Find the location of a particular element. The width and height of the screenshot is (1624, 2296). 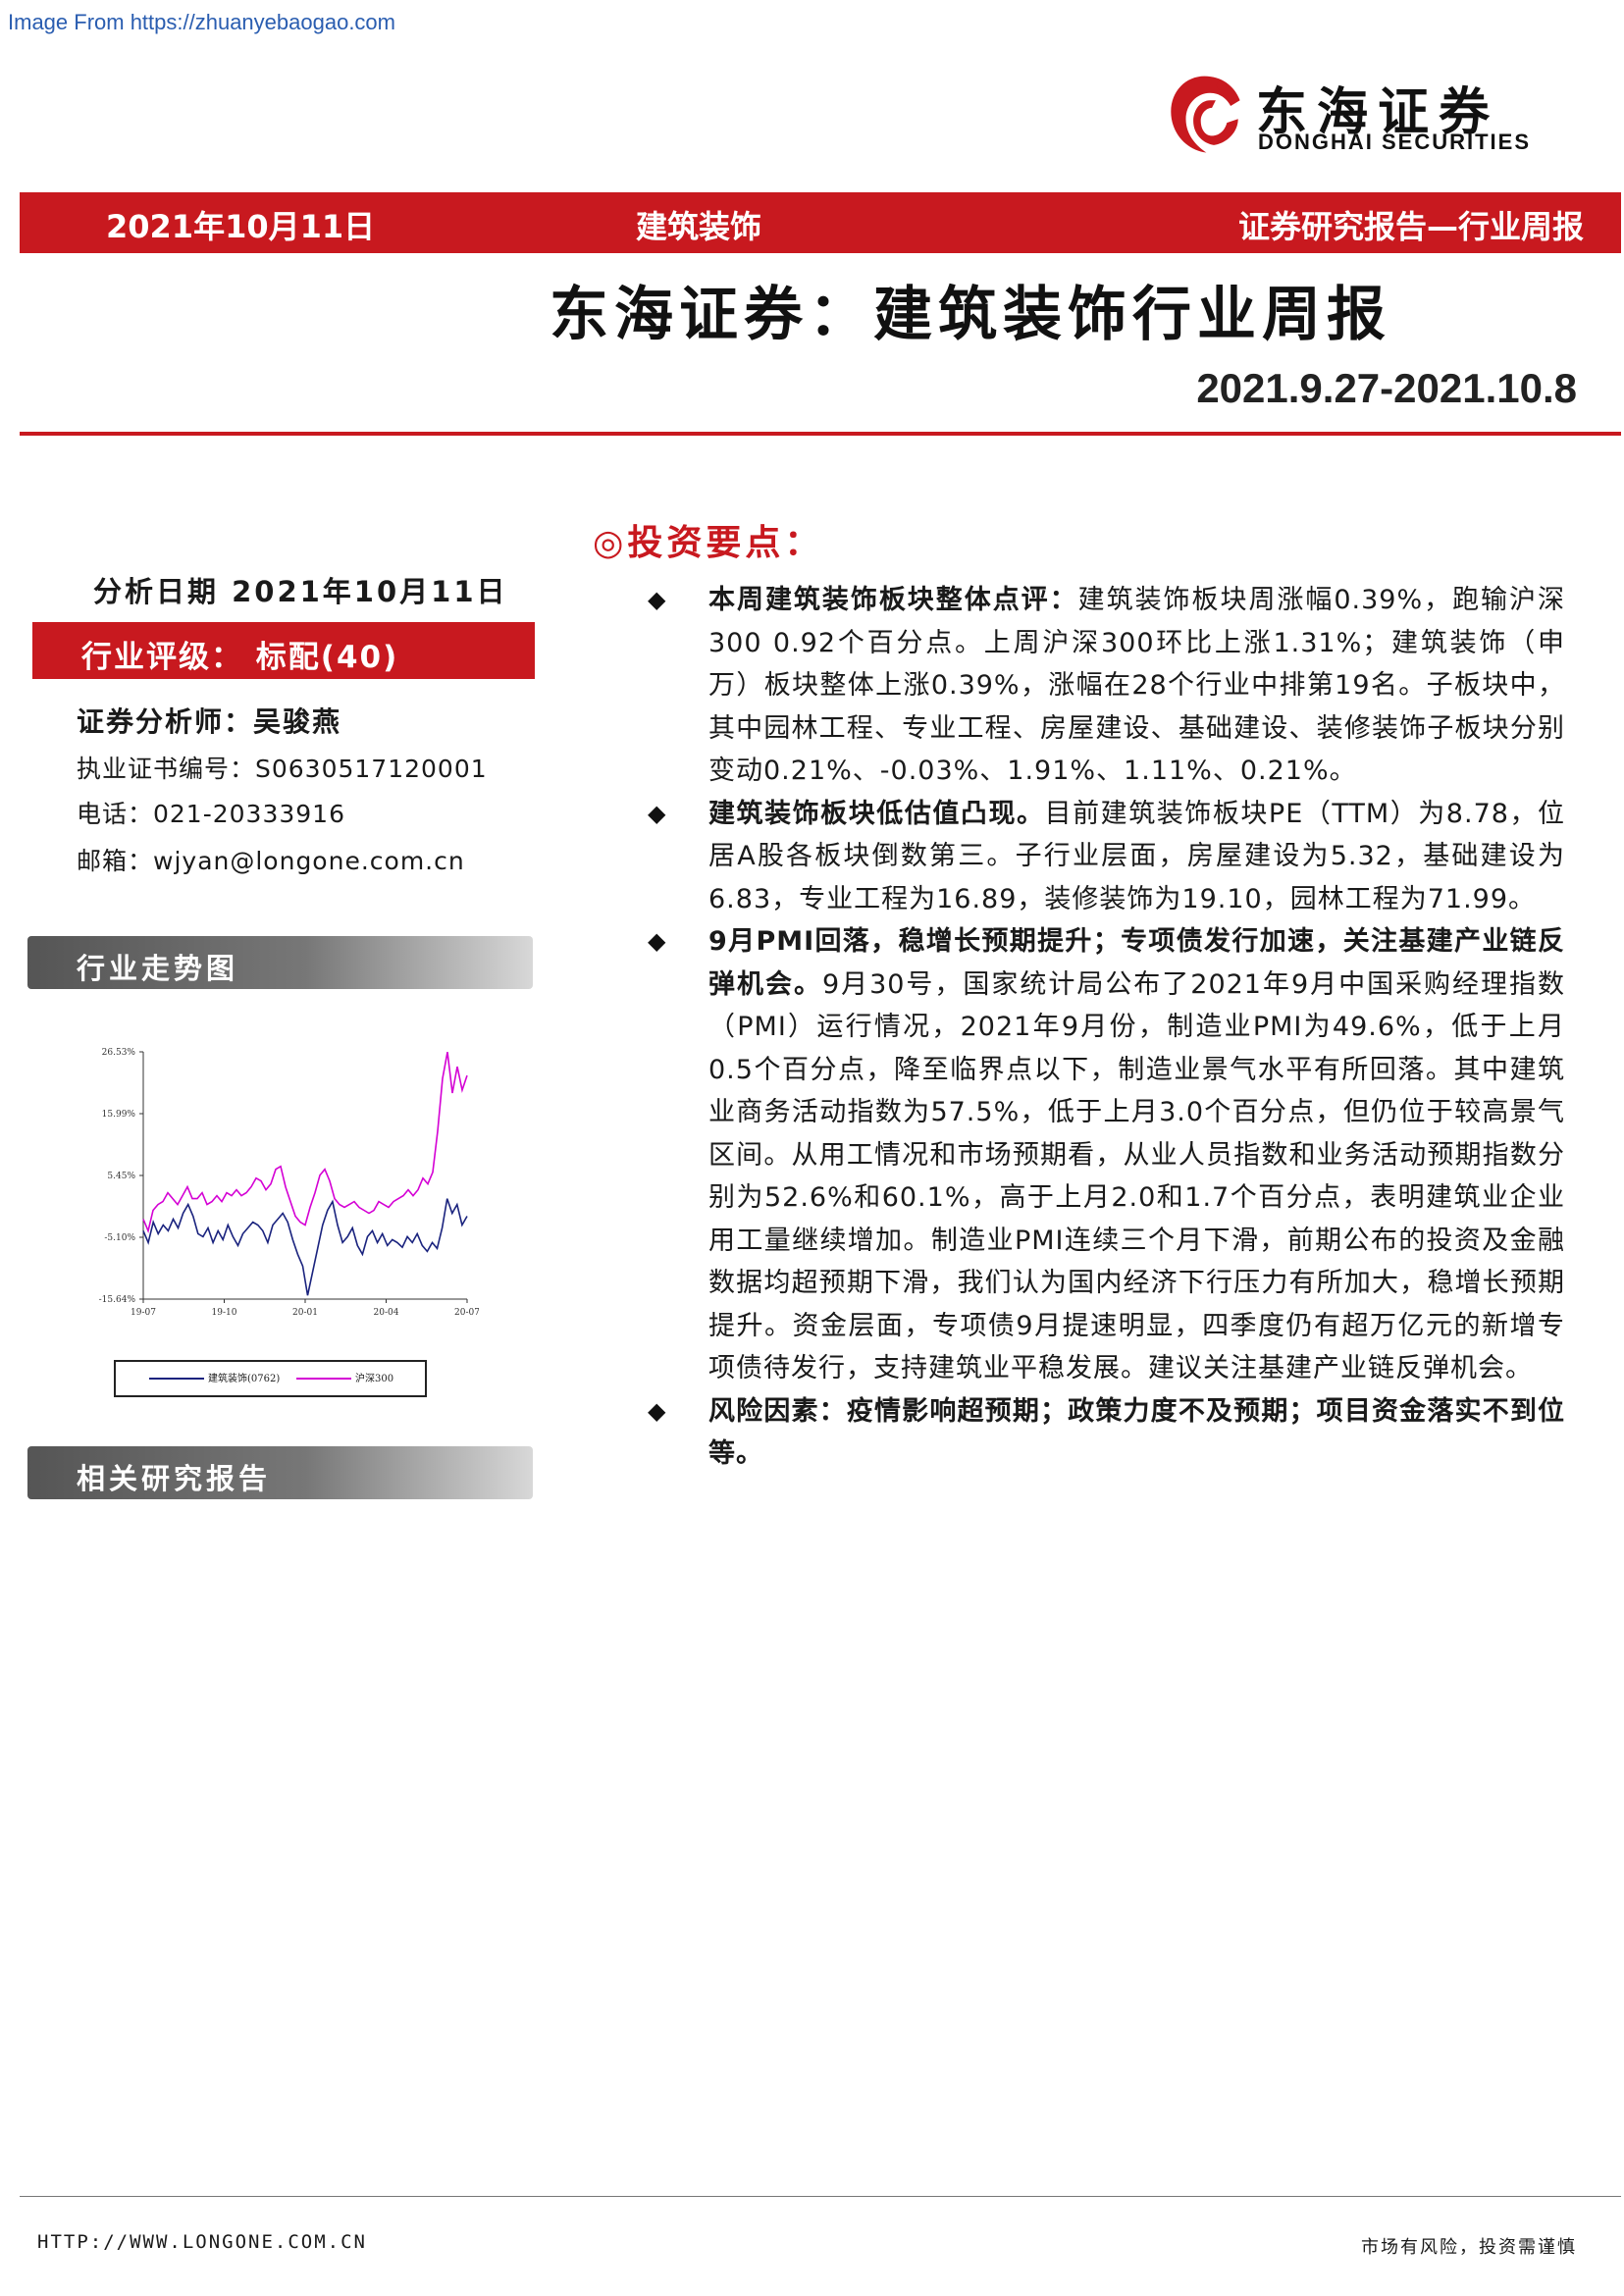

highlight-heading: 风险因素：疫情影响超预期；政策力度不及预期；项目资金落实不到位等。 is located at coordinates (1136, 1432).